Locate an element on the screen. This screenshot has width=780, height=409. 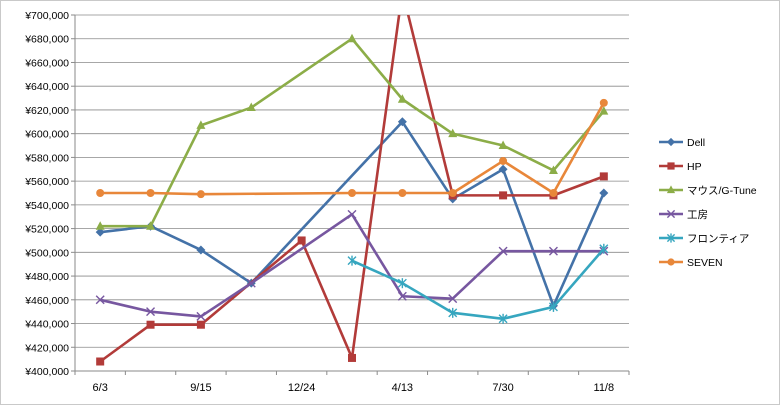
legend-label: SEVEN is located at coordinates (705, 263).